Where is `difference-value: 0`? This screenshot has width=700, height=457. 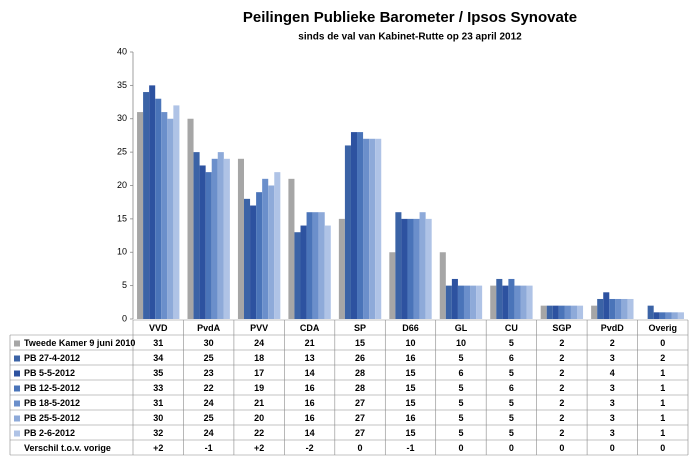
difference-value: 0 is located at coordinates (662, 448).